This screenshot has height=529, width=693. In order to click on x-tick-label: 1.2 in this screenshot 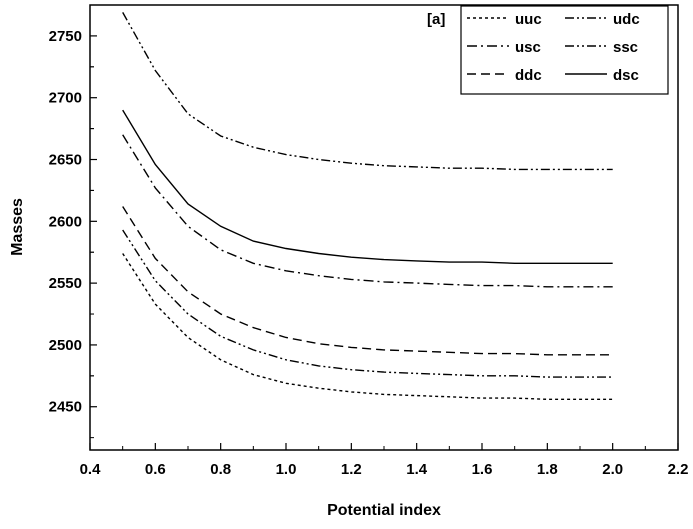, I will do `click(351, 469)`.